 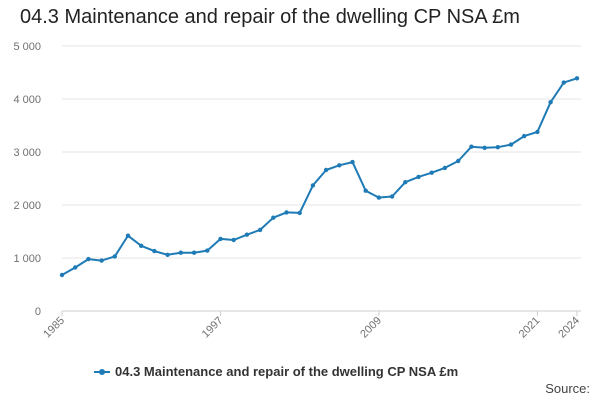 I want to click on y-tick-label: 3 000, so click(x=27, y=153).